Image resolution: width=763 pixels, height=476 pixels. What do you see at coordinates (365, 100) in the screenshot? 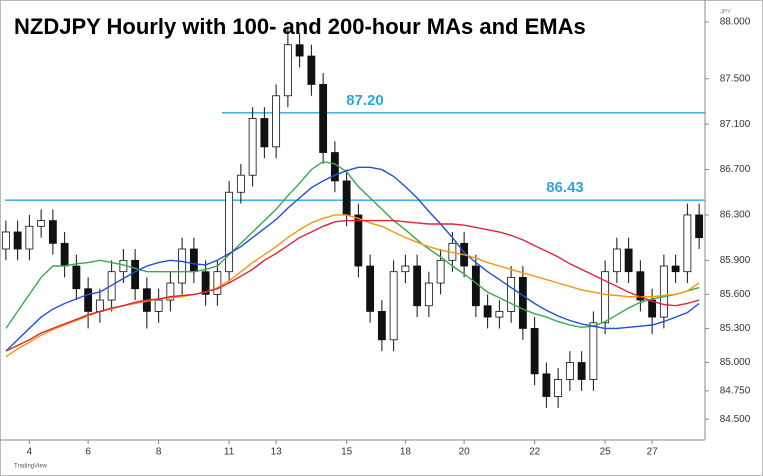
I see `level-label: 87.20` at bounding box center [365, 100].